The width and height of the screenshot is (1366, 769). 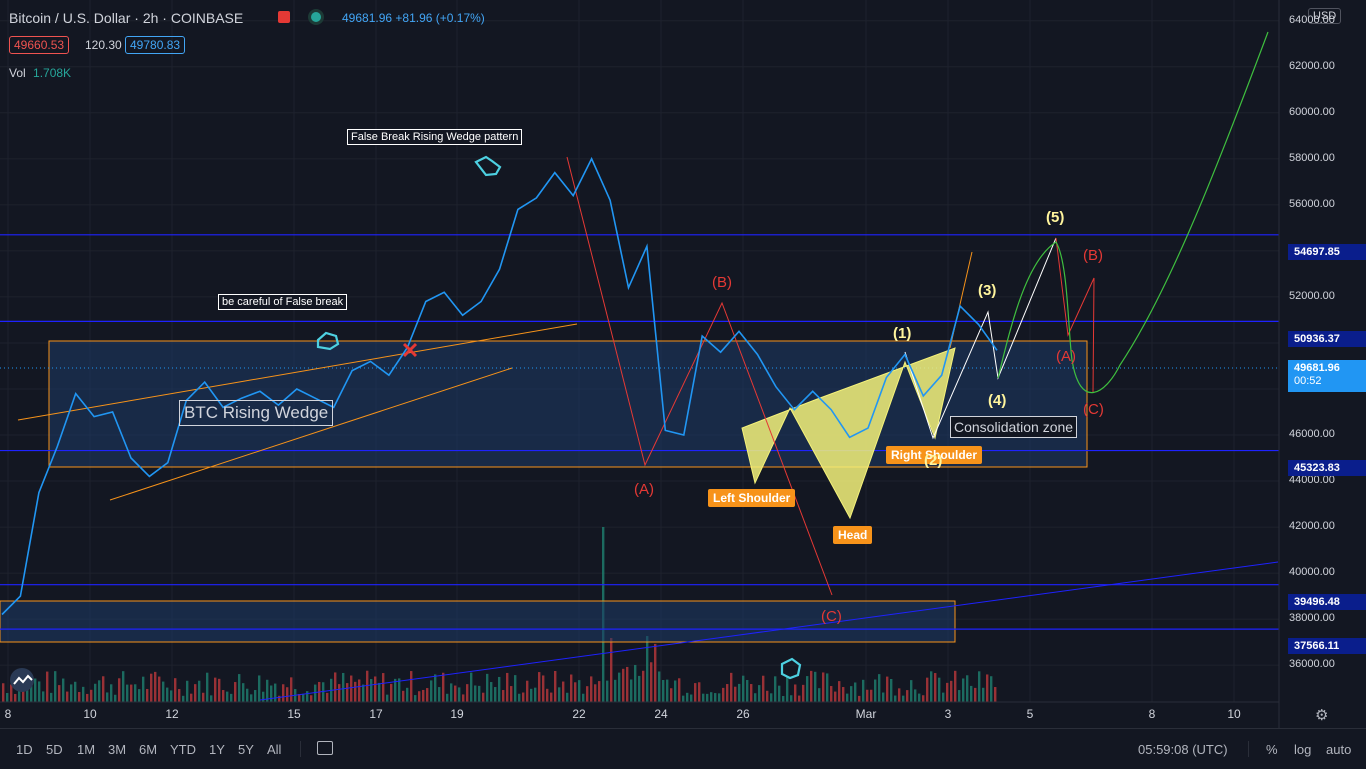 I want to click on diagonal-support-line, so click(x=769, y=631).